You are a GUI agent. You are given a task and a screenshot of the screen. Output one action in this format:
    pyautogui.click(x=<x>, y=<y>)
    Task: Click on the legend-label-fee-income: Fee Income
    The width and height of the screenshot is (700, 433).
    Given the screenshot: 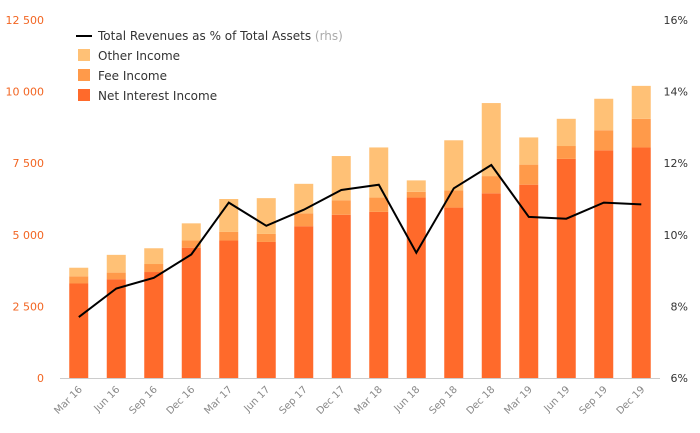 What is the action you would take?
    pyautogui.click(x=132, y=76)
    